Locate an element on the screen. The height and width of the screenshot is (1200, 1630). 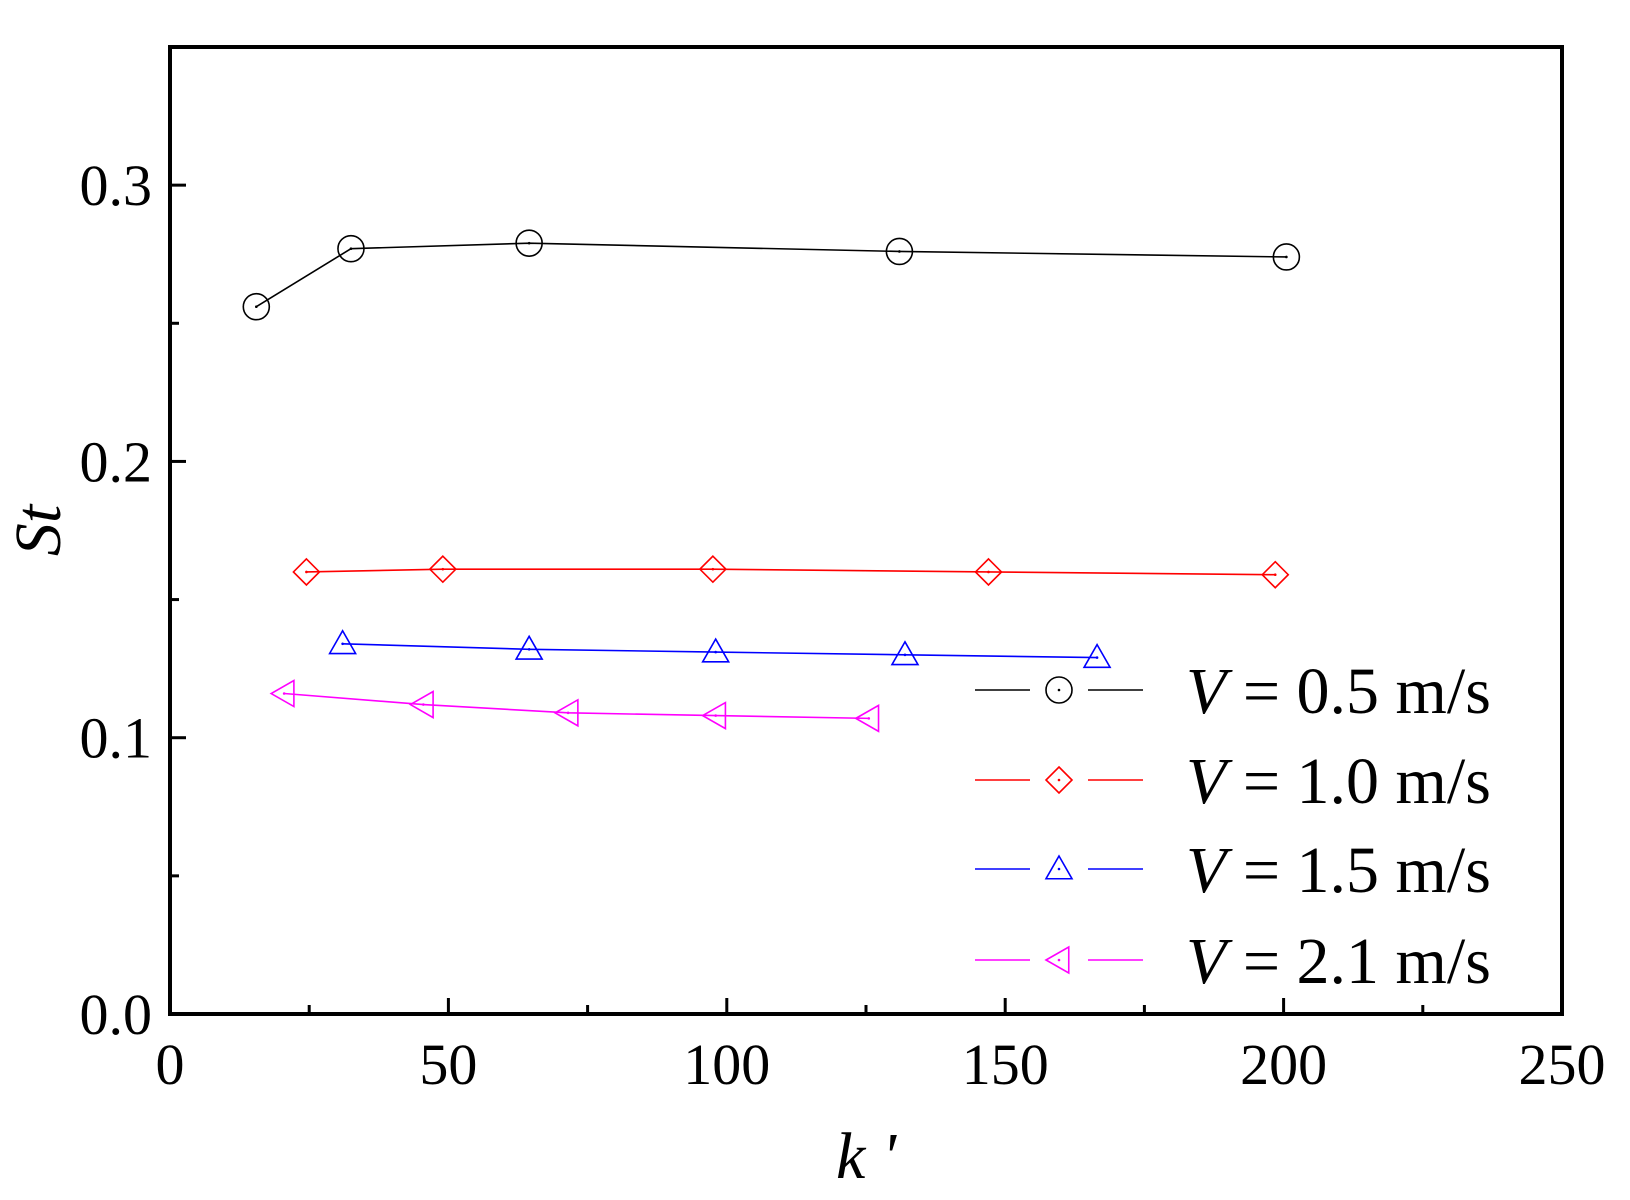
x-tick-label: 250 is located at coordinates (1562, 1064).